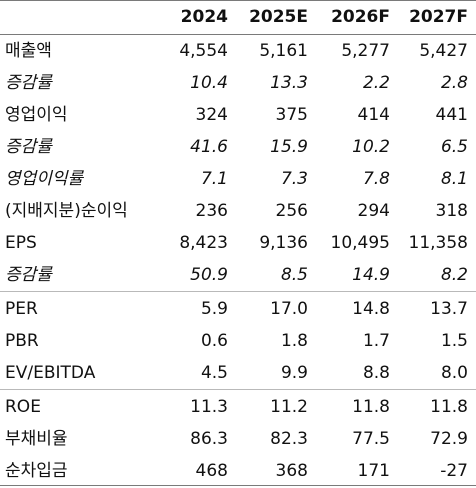 The height and width of the screenshot is (488, 476). I want to click on table-row: ROE 11.3 11.2 11.8 11.8, so click(238, 407).